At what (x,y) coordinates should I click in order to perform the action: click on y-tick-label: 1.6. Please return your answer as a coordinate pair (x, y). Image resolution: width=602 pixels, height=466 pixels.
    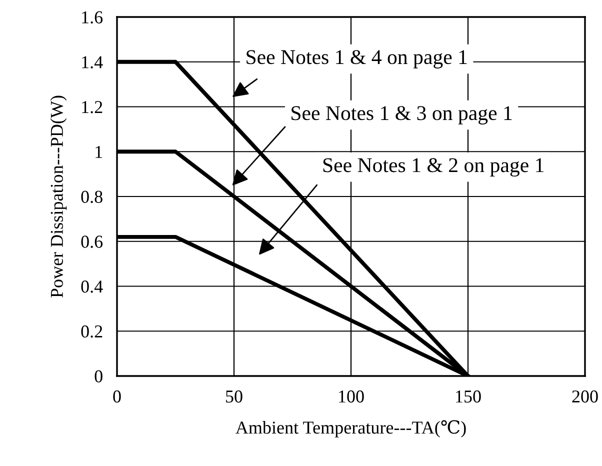
    Looking at the image, I should click on (92, 17).